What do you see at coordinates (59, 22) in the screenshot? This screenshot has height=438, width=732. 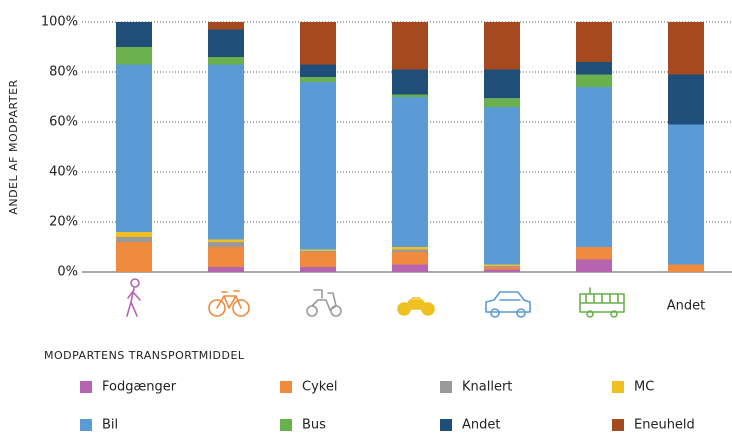 I see `y-tick-label: 100%` at bounding box center [59, 22].